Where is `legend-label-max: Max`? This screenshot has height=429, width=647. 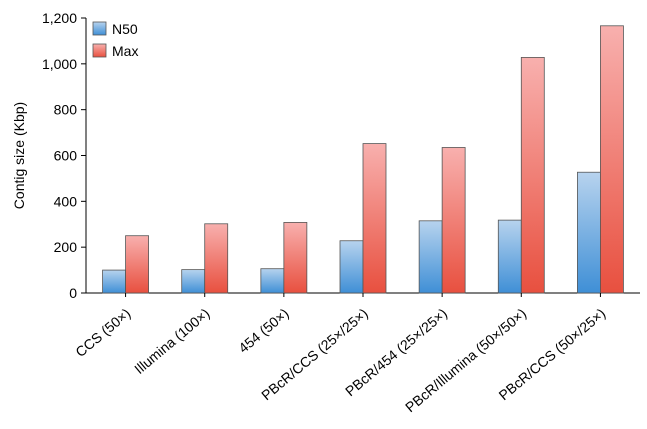
legend-label-max: Max is located at coordinates (125, 51).